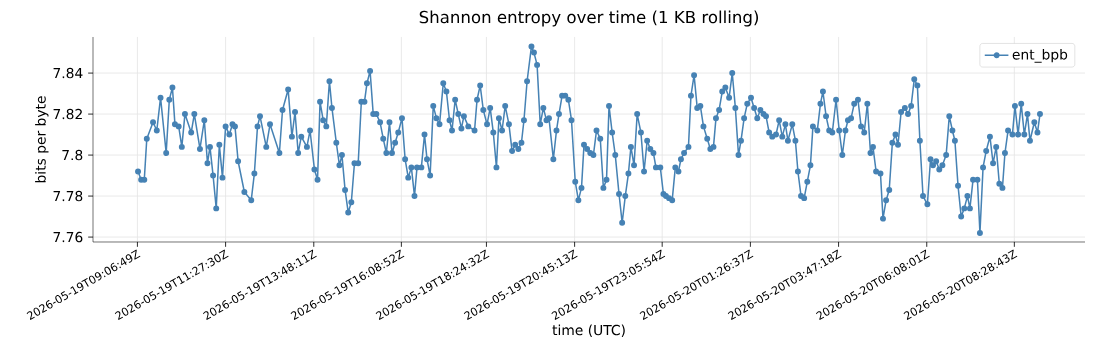 Image resolution: width=1100 pixels, height=360 pixels. I want to click on legend-label: ent_bpb, so click(1040, 55).